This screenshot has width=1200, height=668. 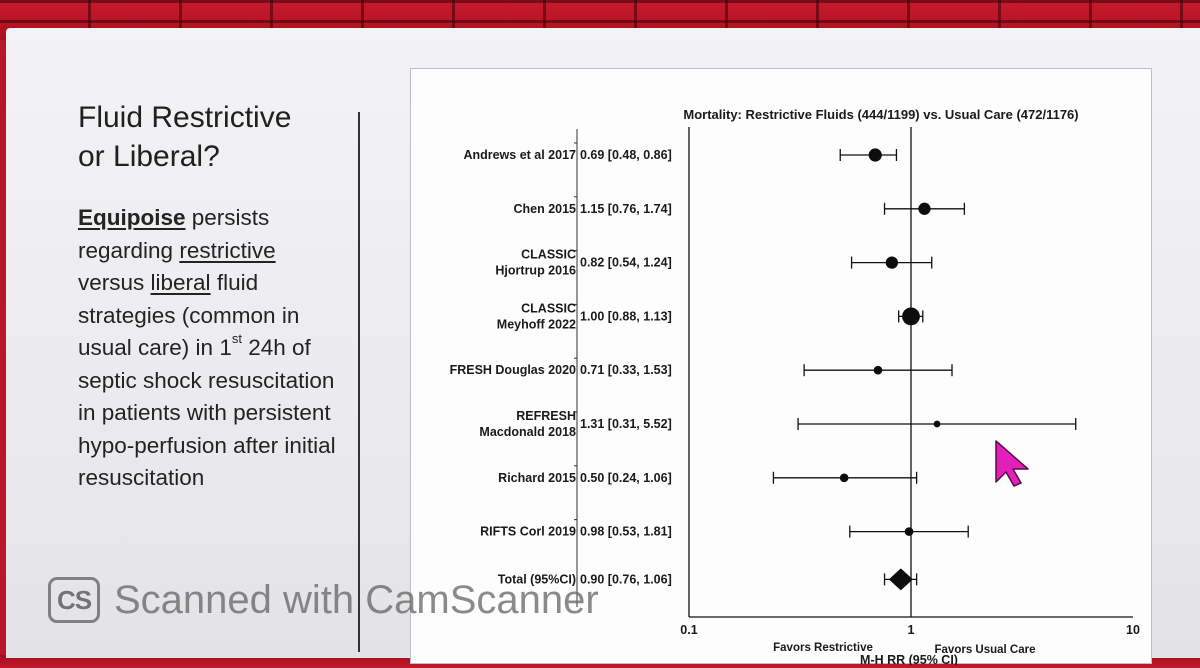 What do you see at coordinates (626, 532) in the screenshot?
I see `study-ci-label: 0.98 [0.53, 1.81]` at bounding box center [626, 532].